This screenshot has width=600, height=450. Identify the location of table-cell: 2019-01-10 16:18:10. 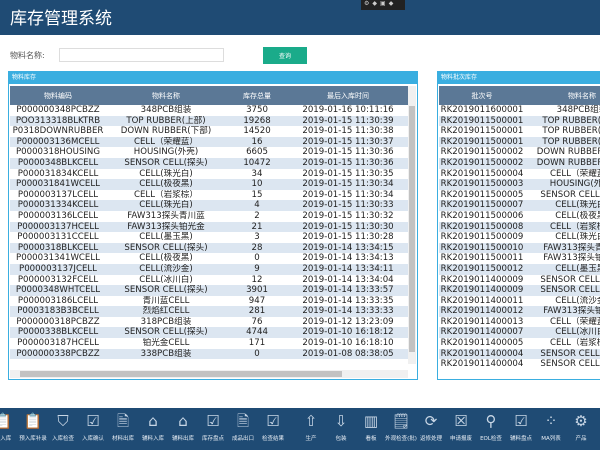
(348, 343).